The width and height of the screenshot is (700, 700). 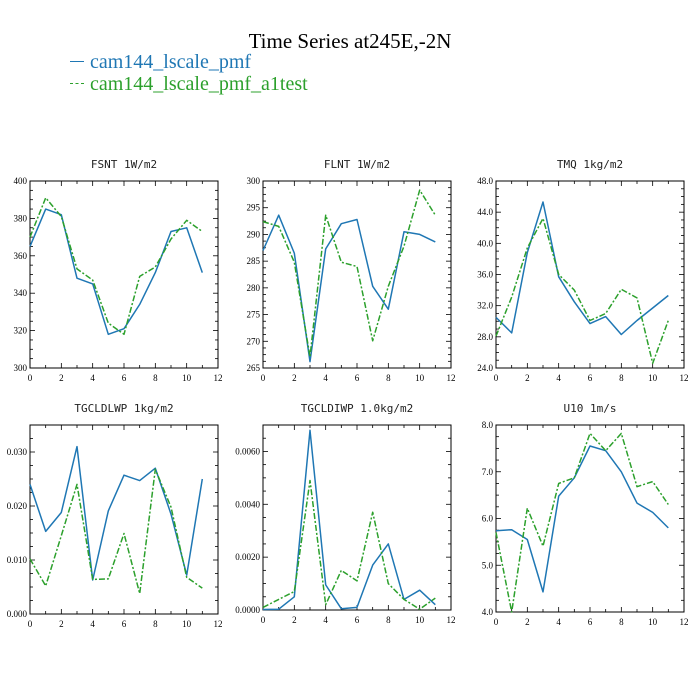 What do you see at coordinates (485, 275) in the screenshot?
I see `y-tick-label: 36.0` at bounding box center [485, 275].